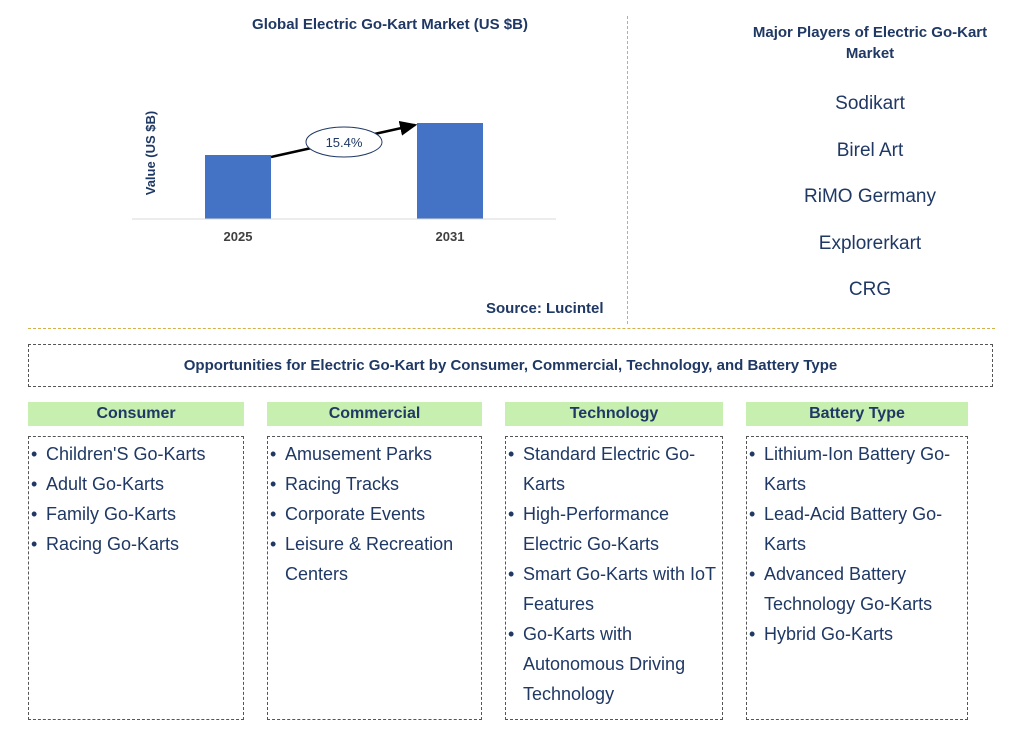  What do you see at coordinates (870, 43) in the screenshot?
I see `players-title: Major Players of Electric Go-Kart Market` at bounding box center [870, 43].